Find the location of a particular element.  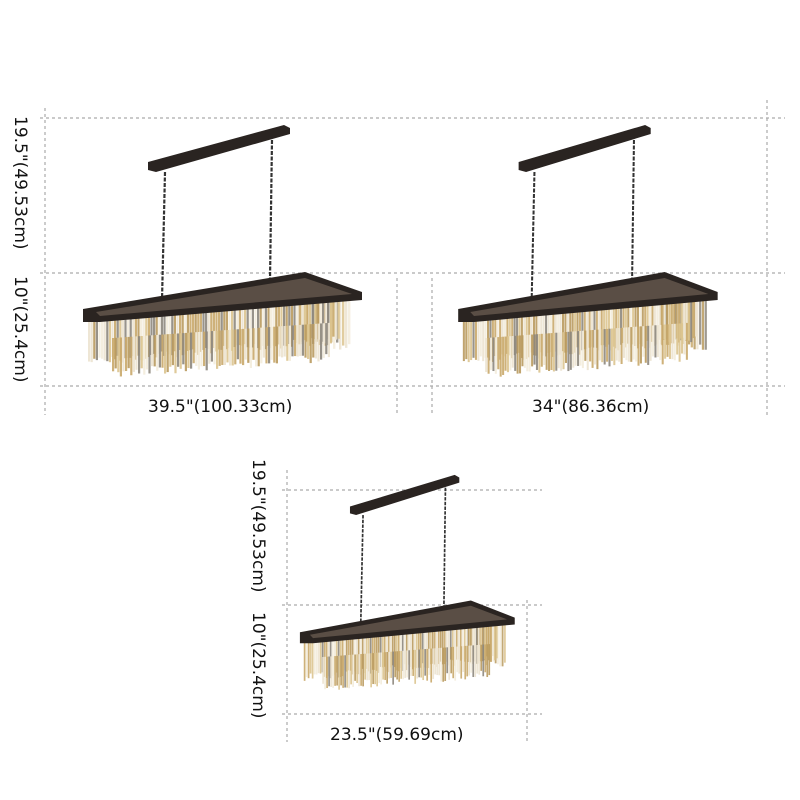

height-body-label-1: 10"(25.4cm) is located at coordinates (20, 329).